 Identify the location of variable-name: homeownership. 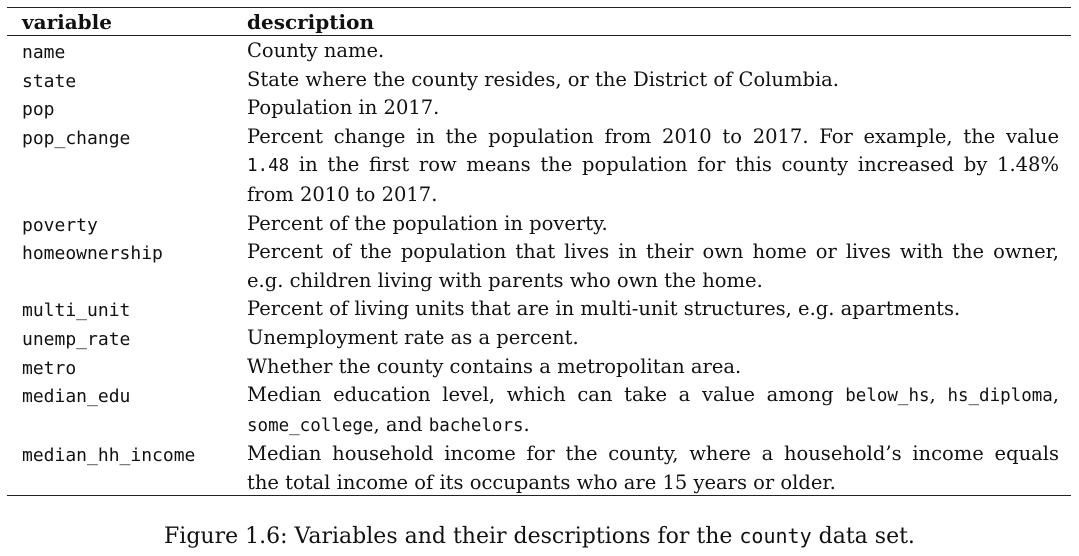
(92, 254).